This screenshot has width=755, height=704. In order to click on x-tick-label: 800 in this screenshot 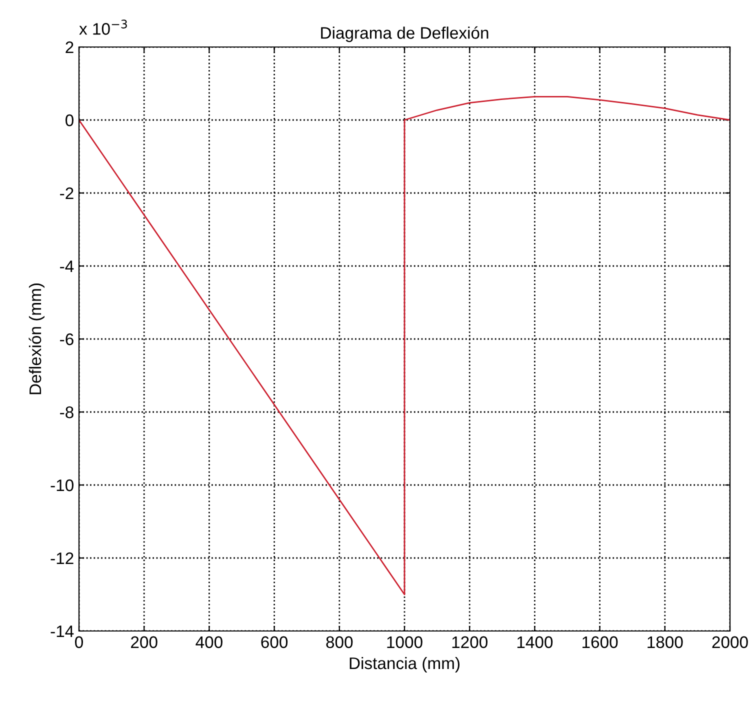, I will do `click(339, 642)`.